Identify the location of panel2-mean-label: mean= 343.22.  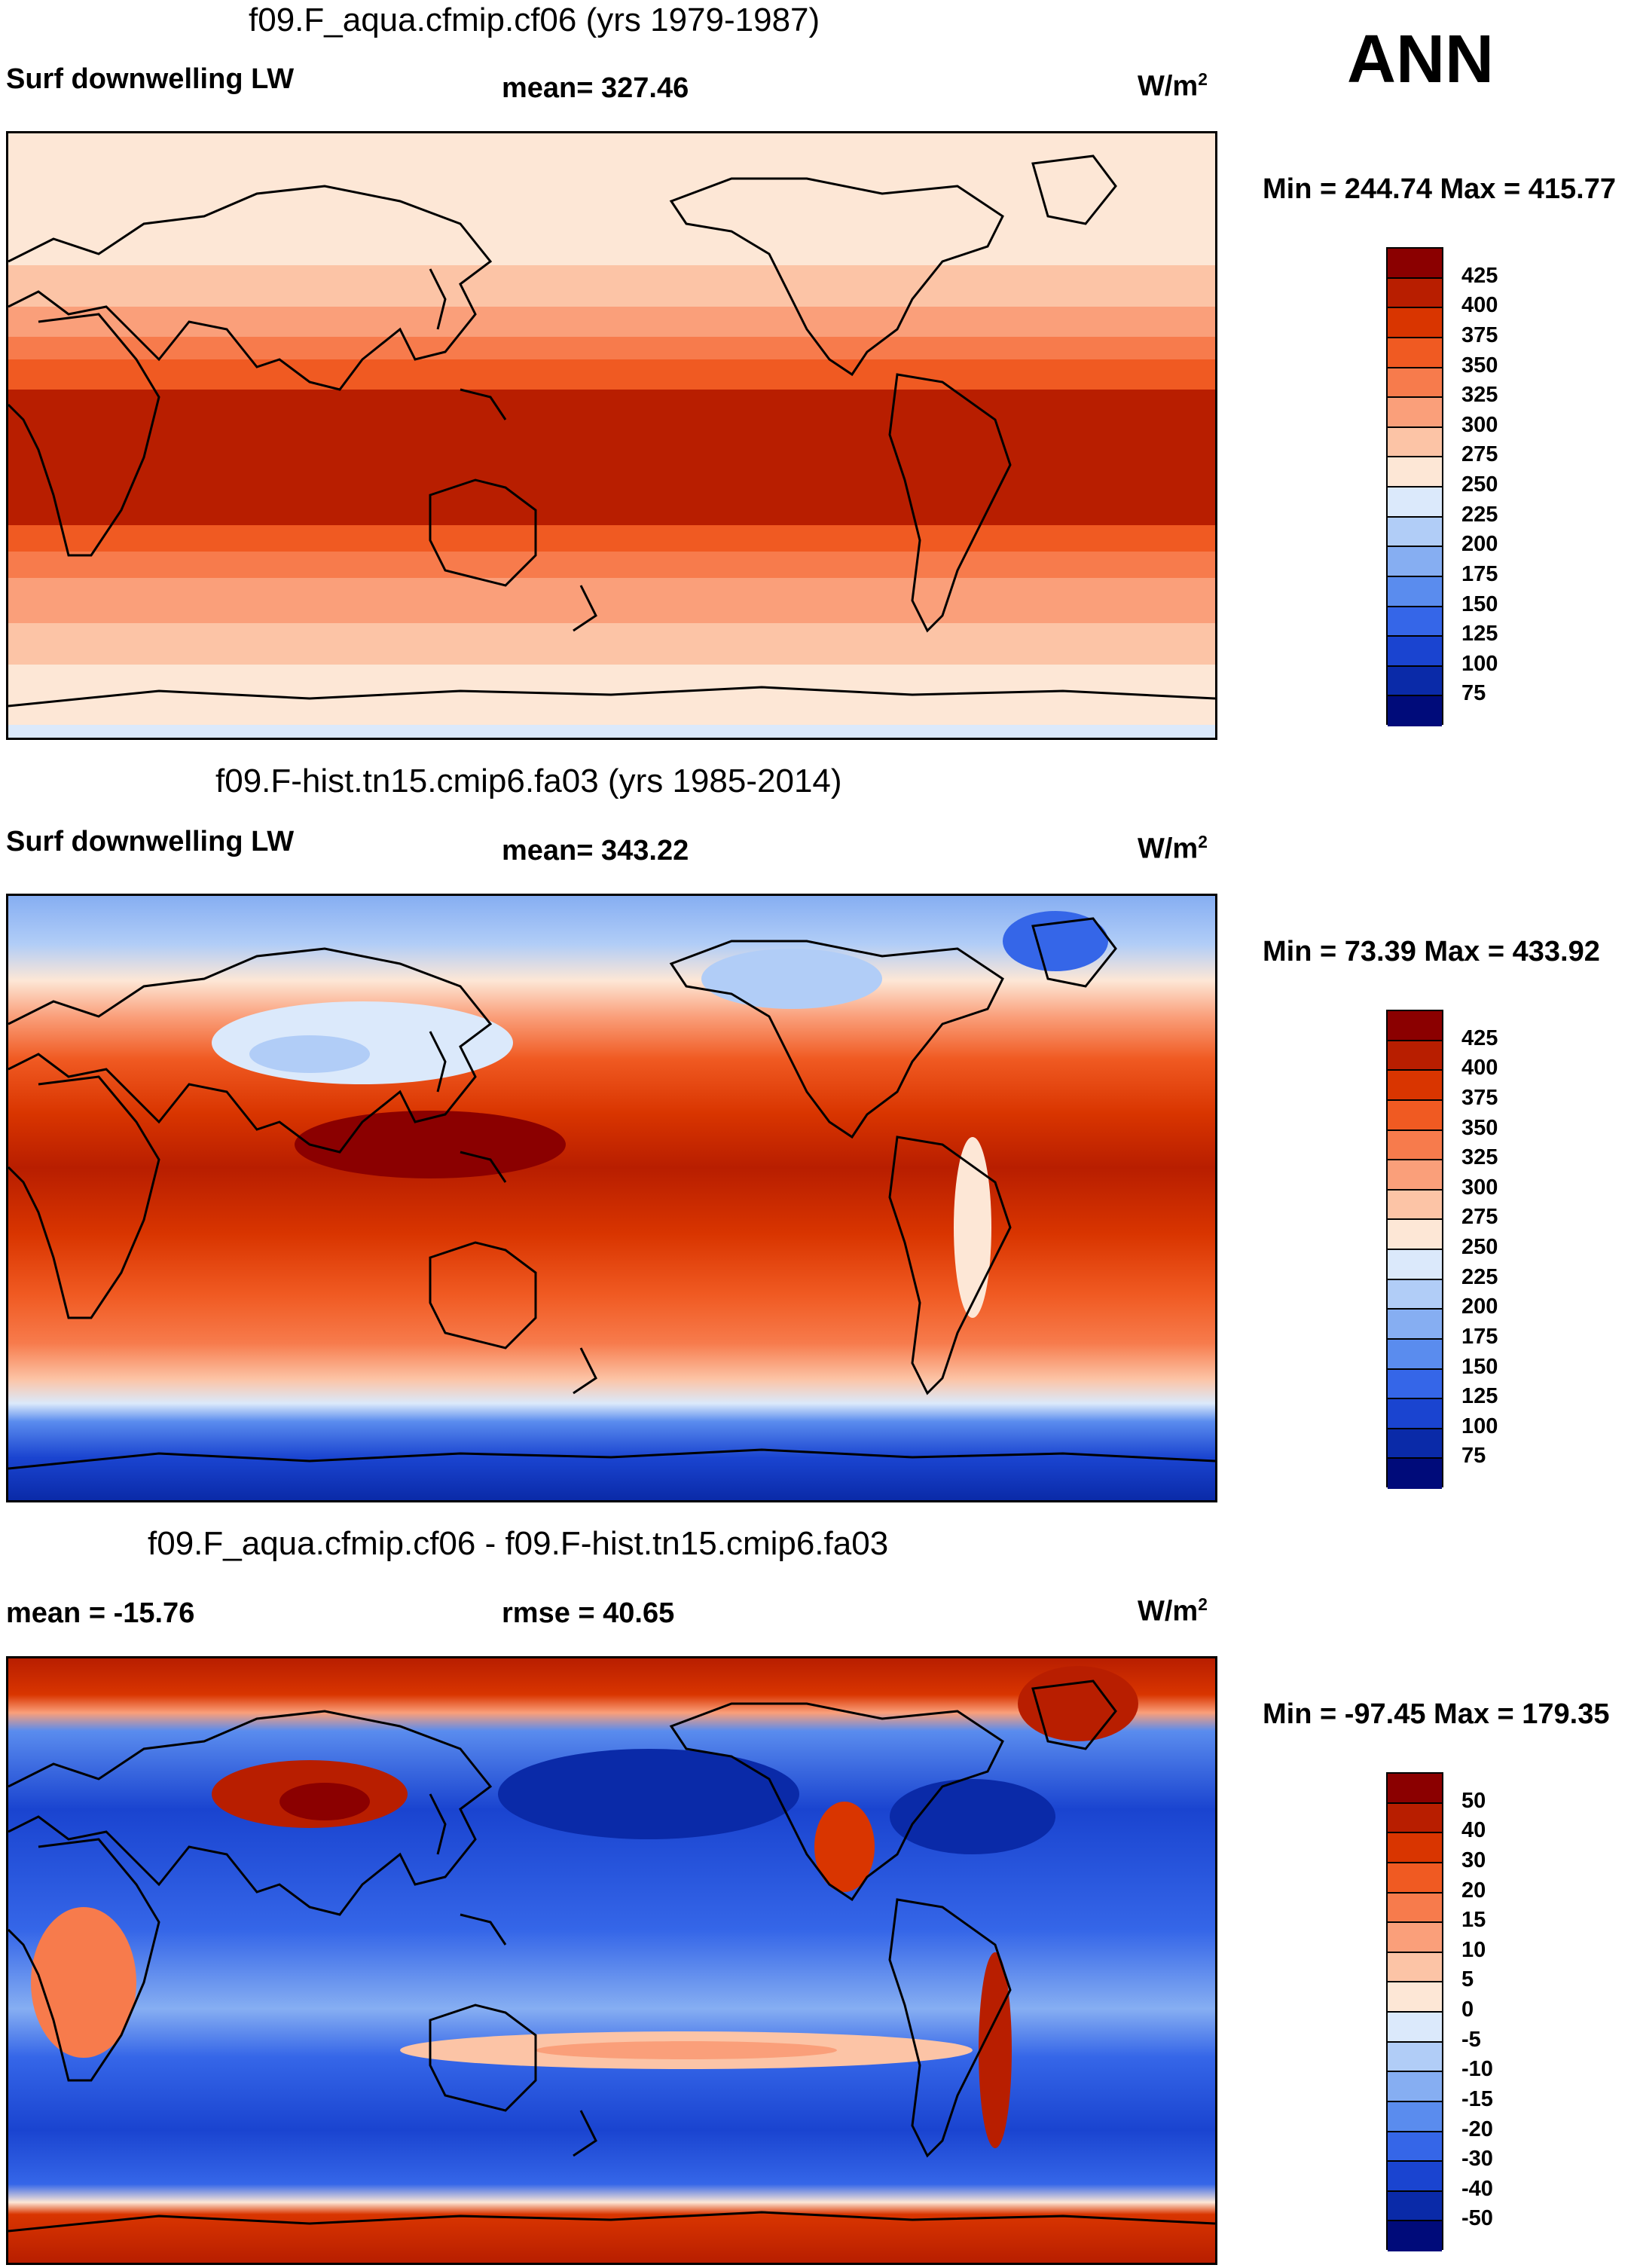
(595, 851).